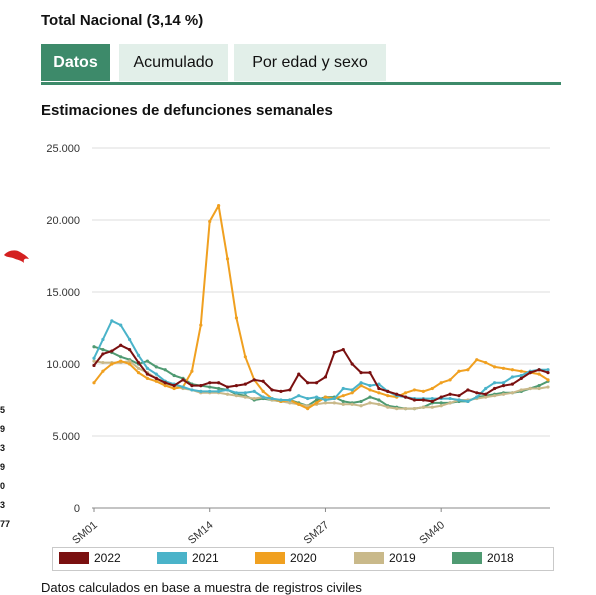 This screenshot has height=595, width=596. Describe the element at coordinates (16, 256) in the screenshot. I see `bird-icon` at that location.